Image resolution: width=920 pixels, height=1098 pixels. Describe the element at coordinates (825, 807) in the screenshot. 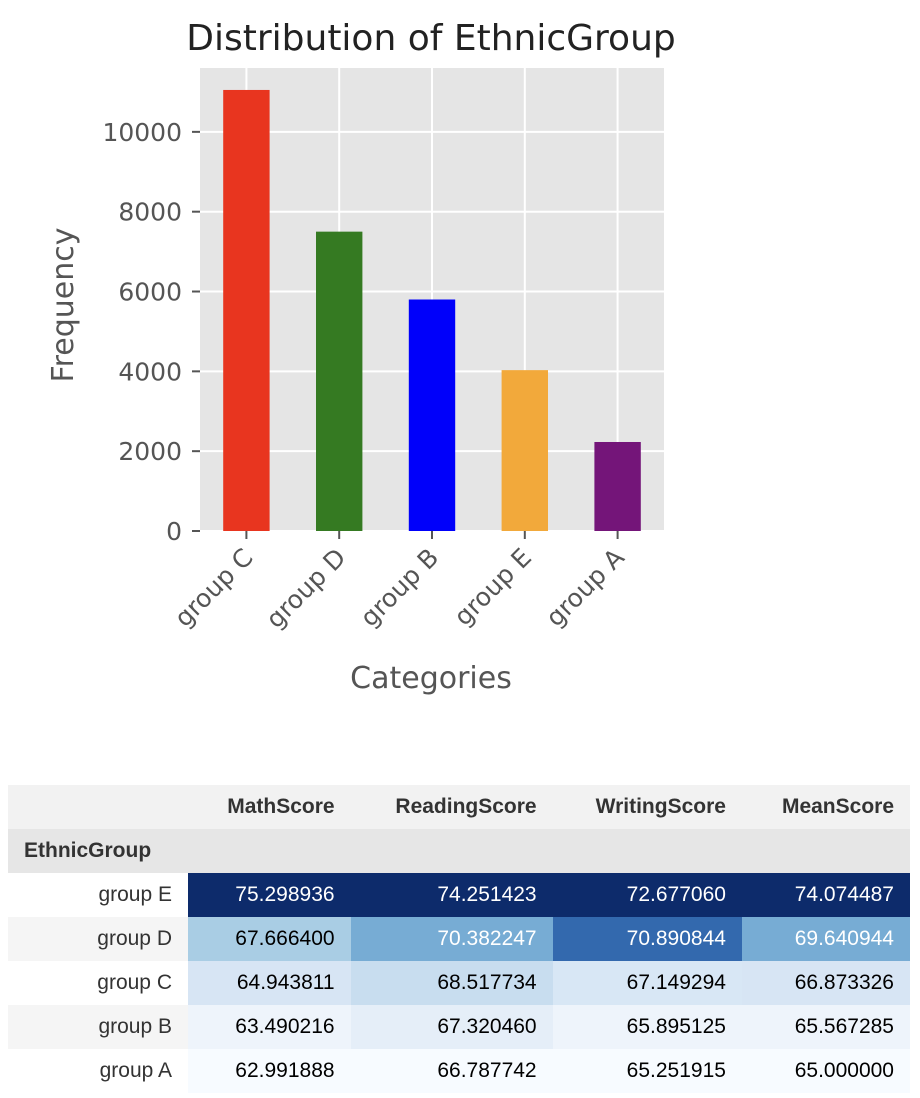

I see `column-header: MeanScore` at that location.